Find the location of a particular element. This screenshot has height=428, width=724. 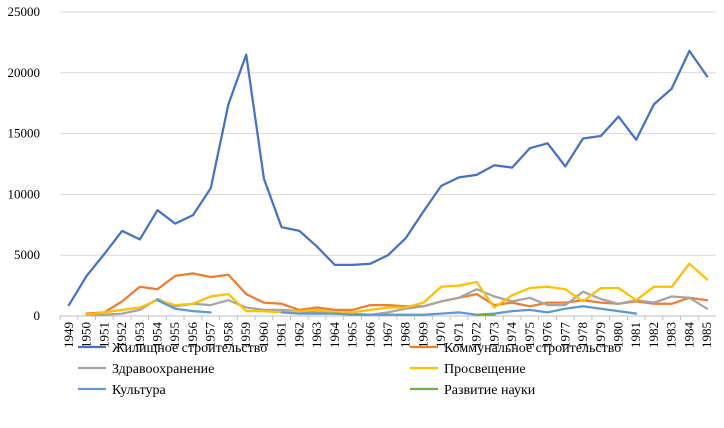

x-tick-label: 1954 is located at coordinates (157, 335).